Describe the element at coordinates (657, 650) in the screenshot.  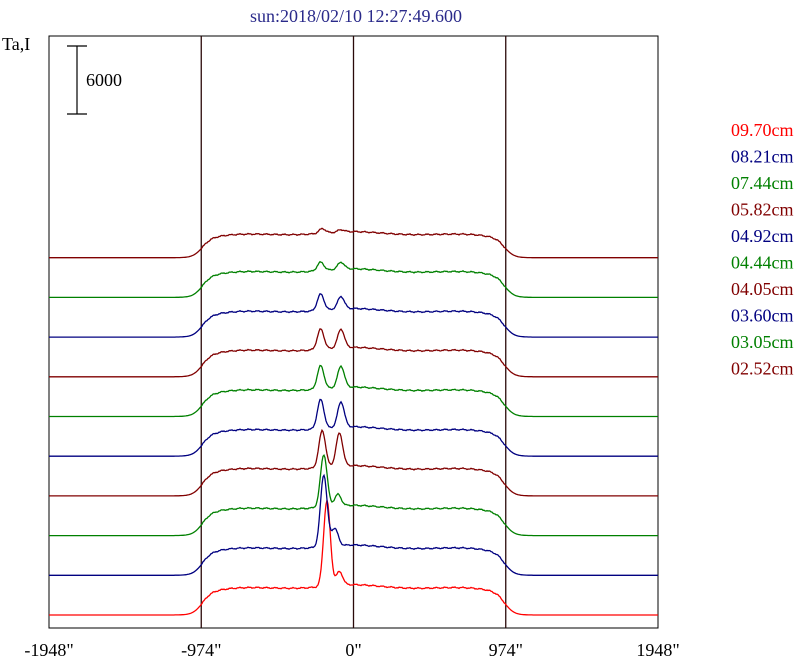
I see `x-tick-label: 1948"` at that location.